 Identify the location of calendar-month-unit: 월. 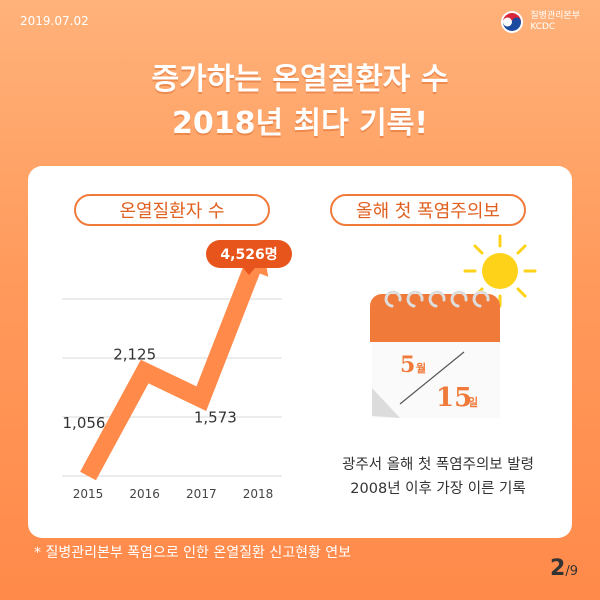
(421, 368).